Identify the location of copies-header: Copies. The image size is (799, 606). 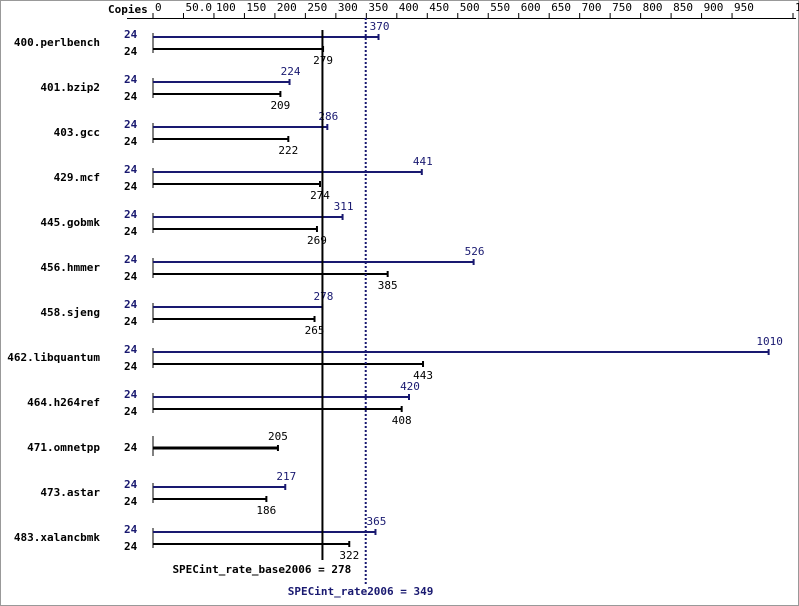
(128, 9).